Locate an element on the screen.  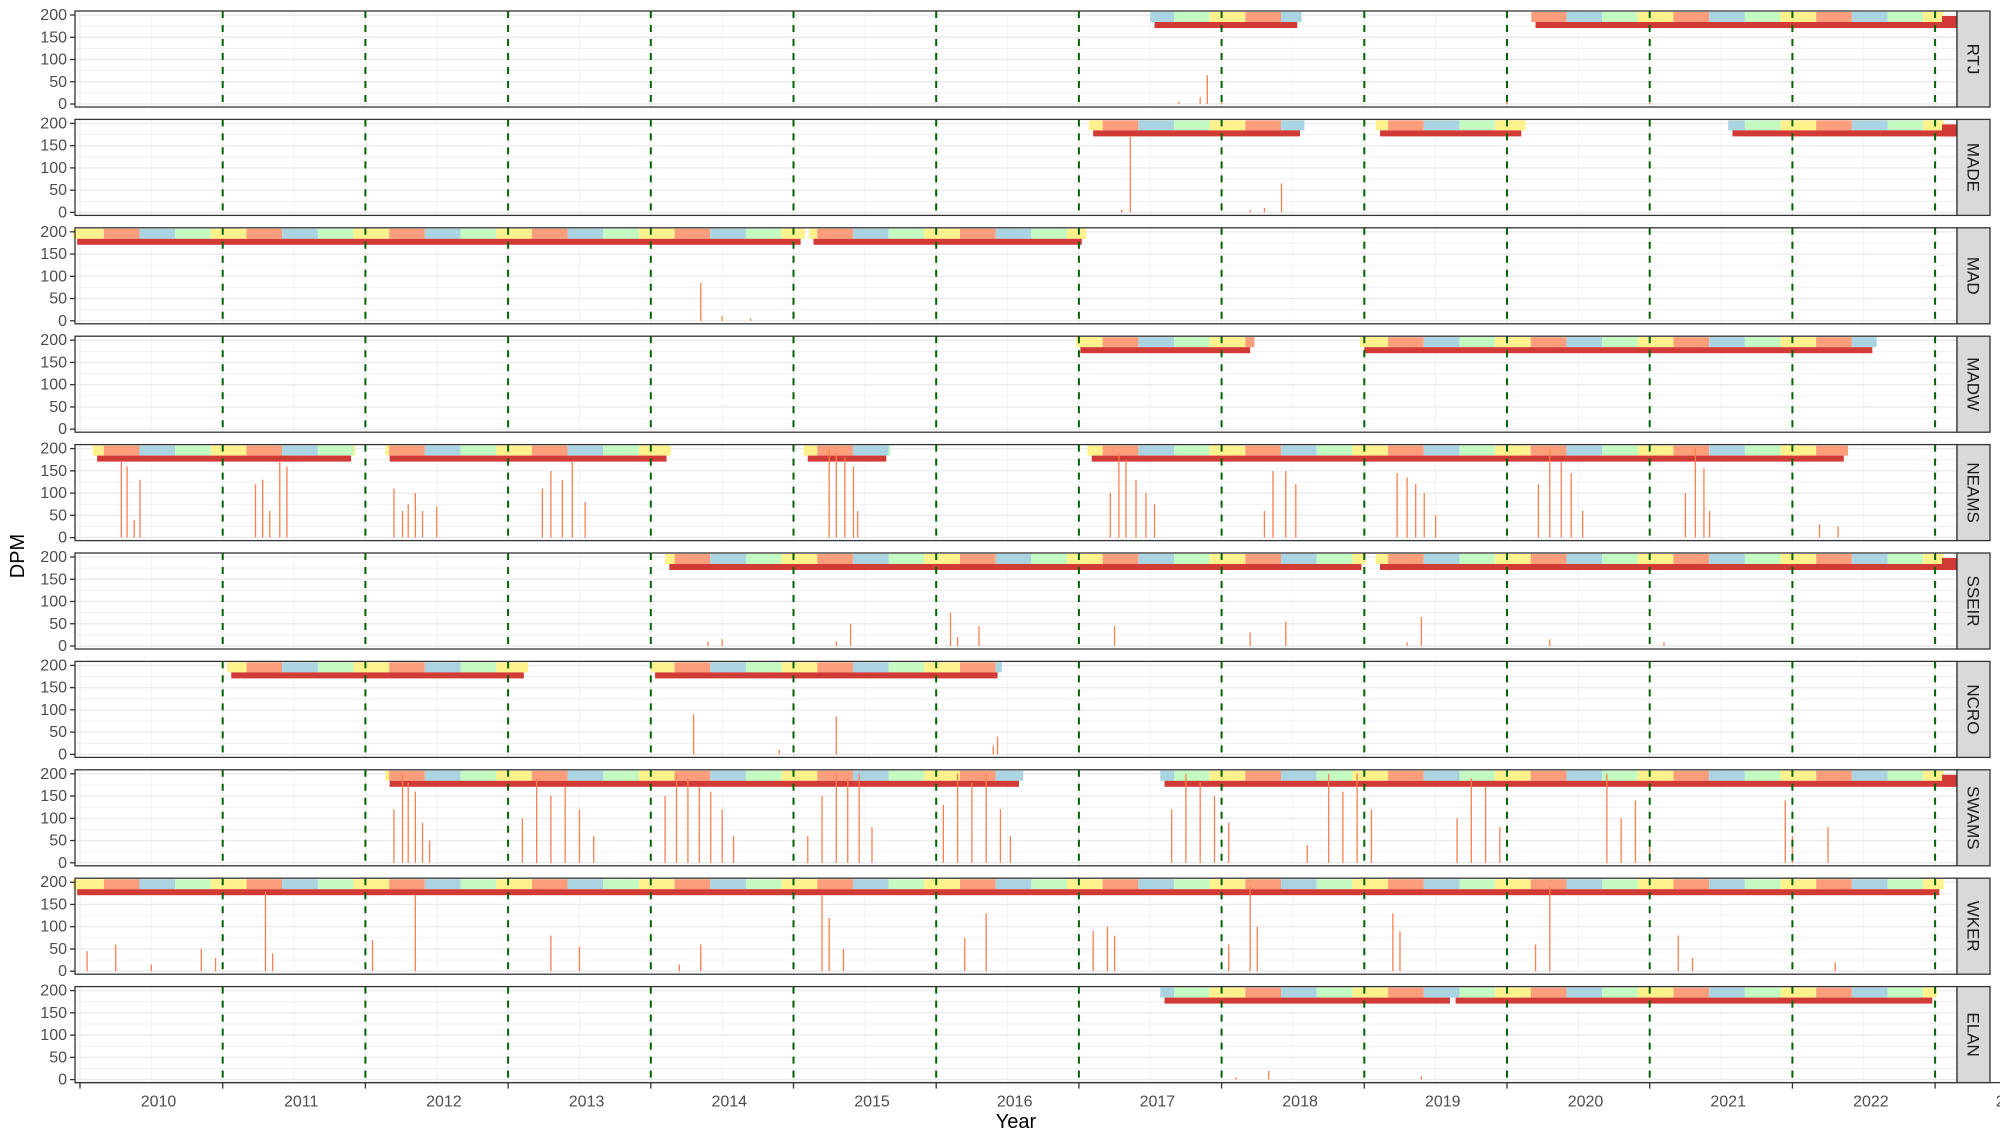
facet-panel-made: 0 50 100 150 200 MADE is located at coordinates (1015, 168).